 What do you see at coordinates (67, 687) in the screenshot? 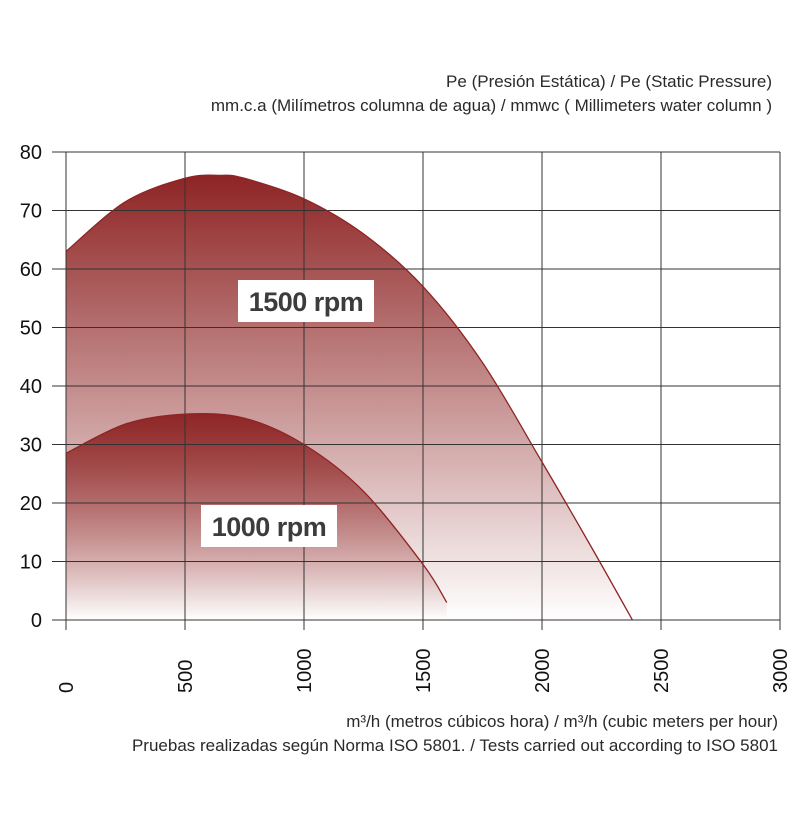
I see `x-tick-label: 0` at bounding box center [67, 687].